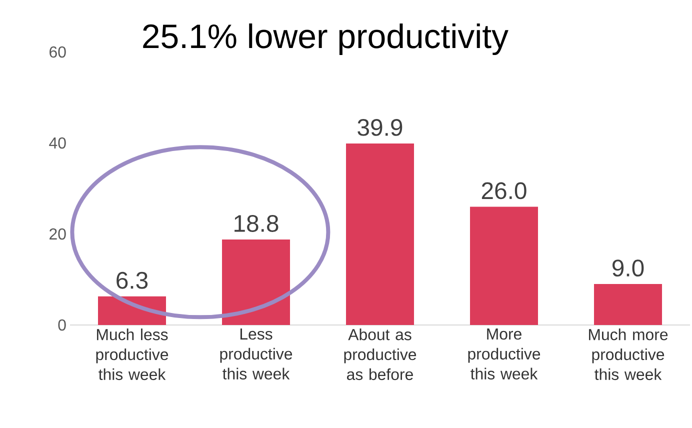  I want to click on x-tick-label: More productive this week, so click(504, 354).